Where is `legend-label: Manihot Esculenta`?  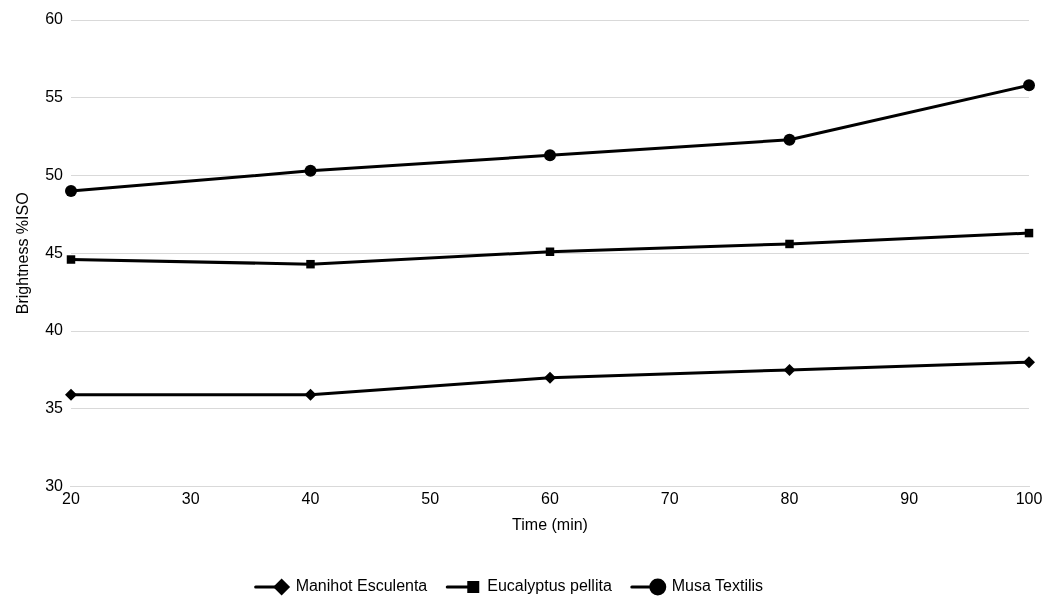 legend-label: Manihot Esculenta is located at coordinates (361, 586).